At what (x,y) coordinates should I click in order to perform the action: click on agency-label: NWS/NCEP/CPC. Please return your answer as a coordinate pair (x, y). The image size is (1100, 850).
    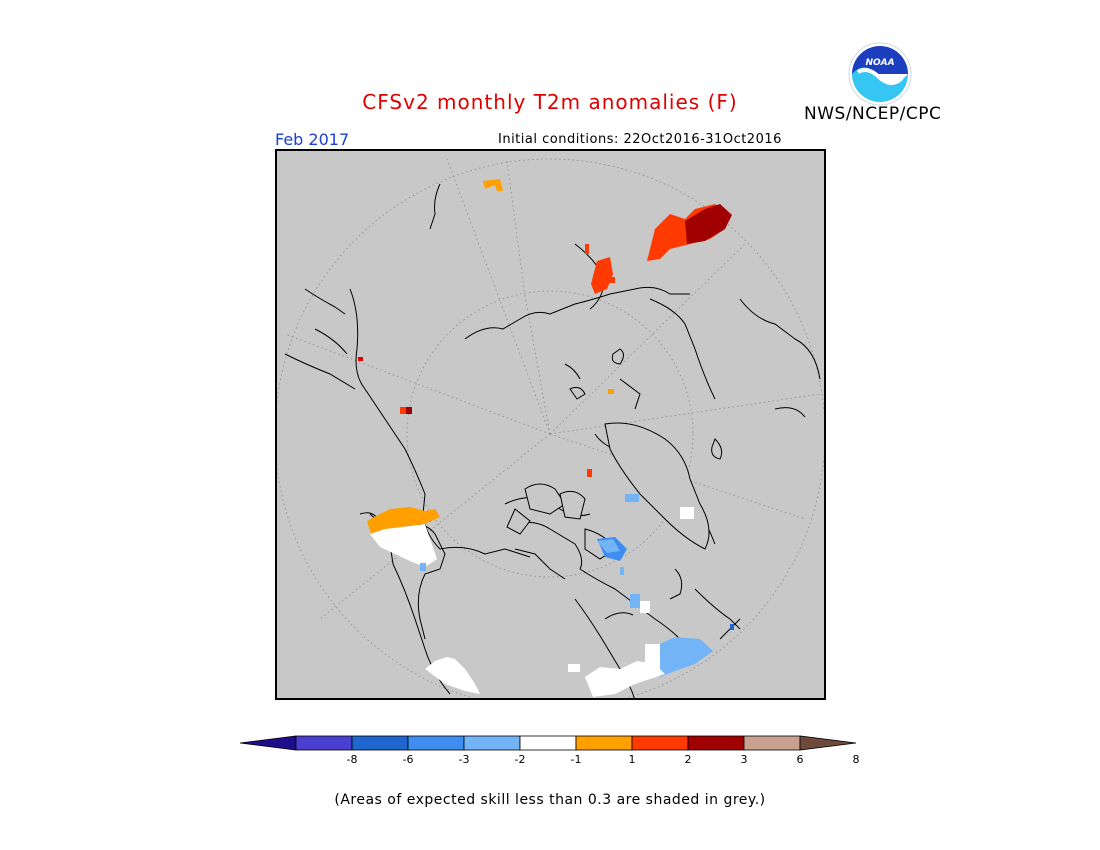
    Looking at the image, I should click on (873, 114).